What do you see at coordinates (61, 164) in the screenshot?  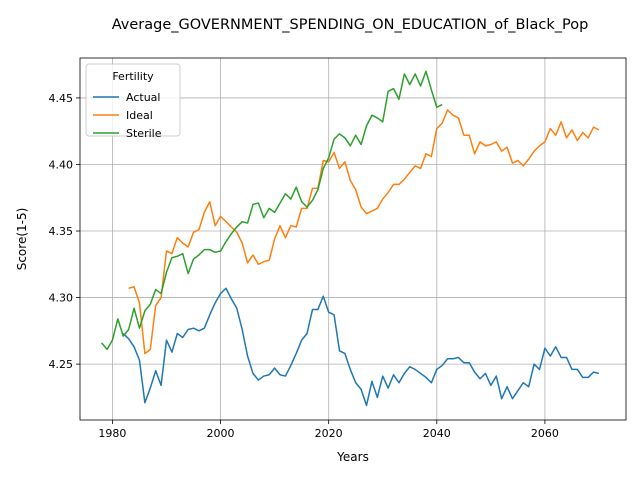 I see `y-tick-label: 4.40` at bounding box center [61, 164].